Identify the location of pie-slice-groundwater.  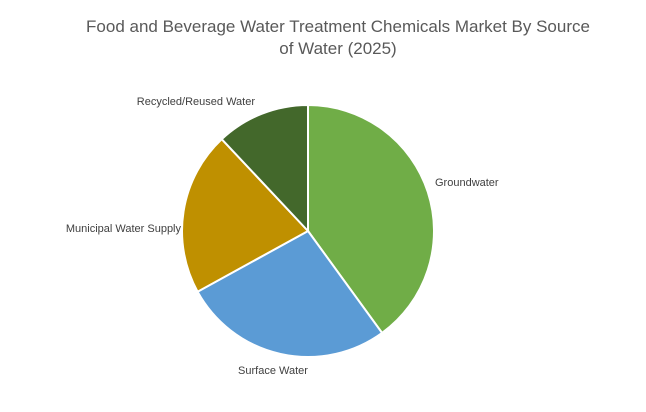
(371, 219).